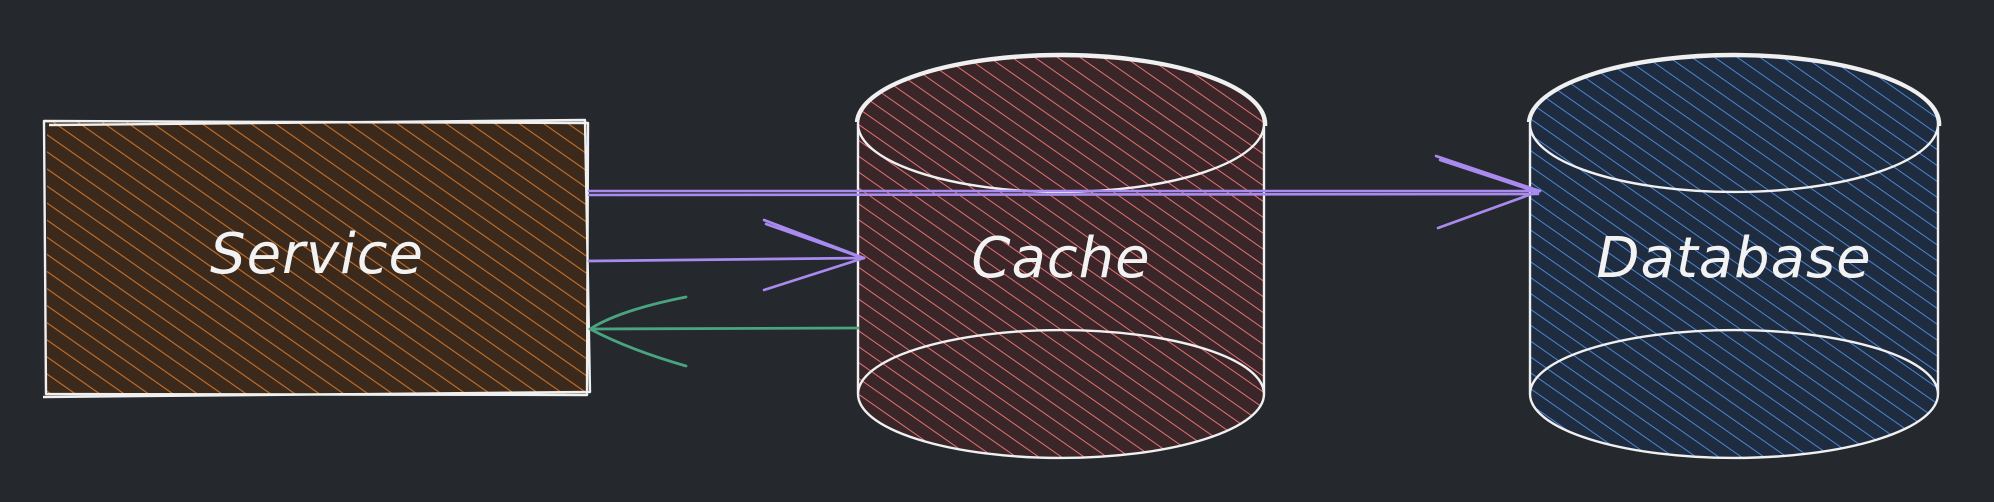 This screenshot has width=1994, height=502. I want to click on cache-top-fill, so click(1061, 124).